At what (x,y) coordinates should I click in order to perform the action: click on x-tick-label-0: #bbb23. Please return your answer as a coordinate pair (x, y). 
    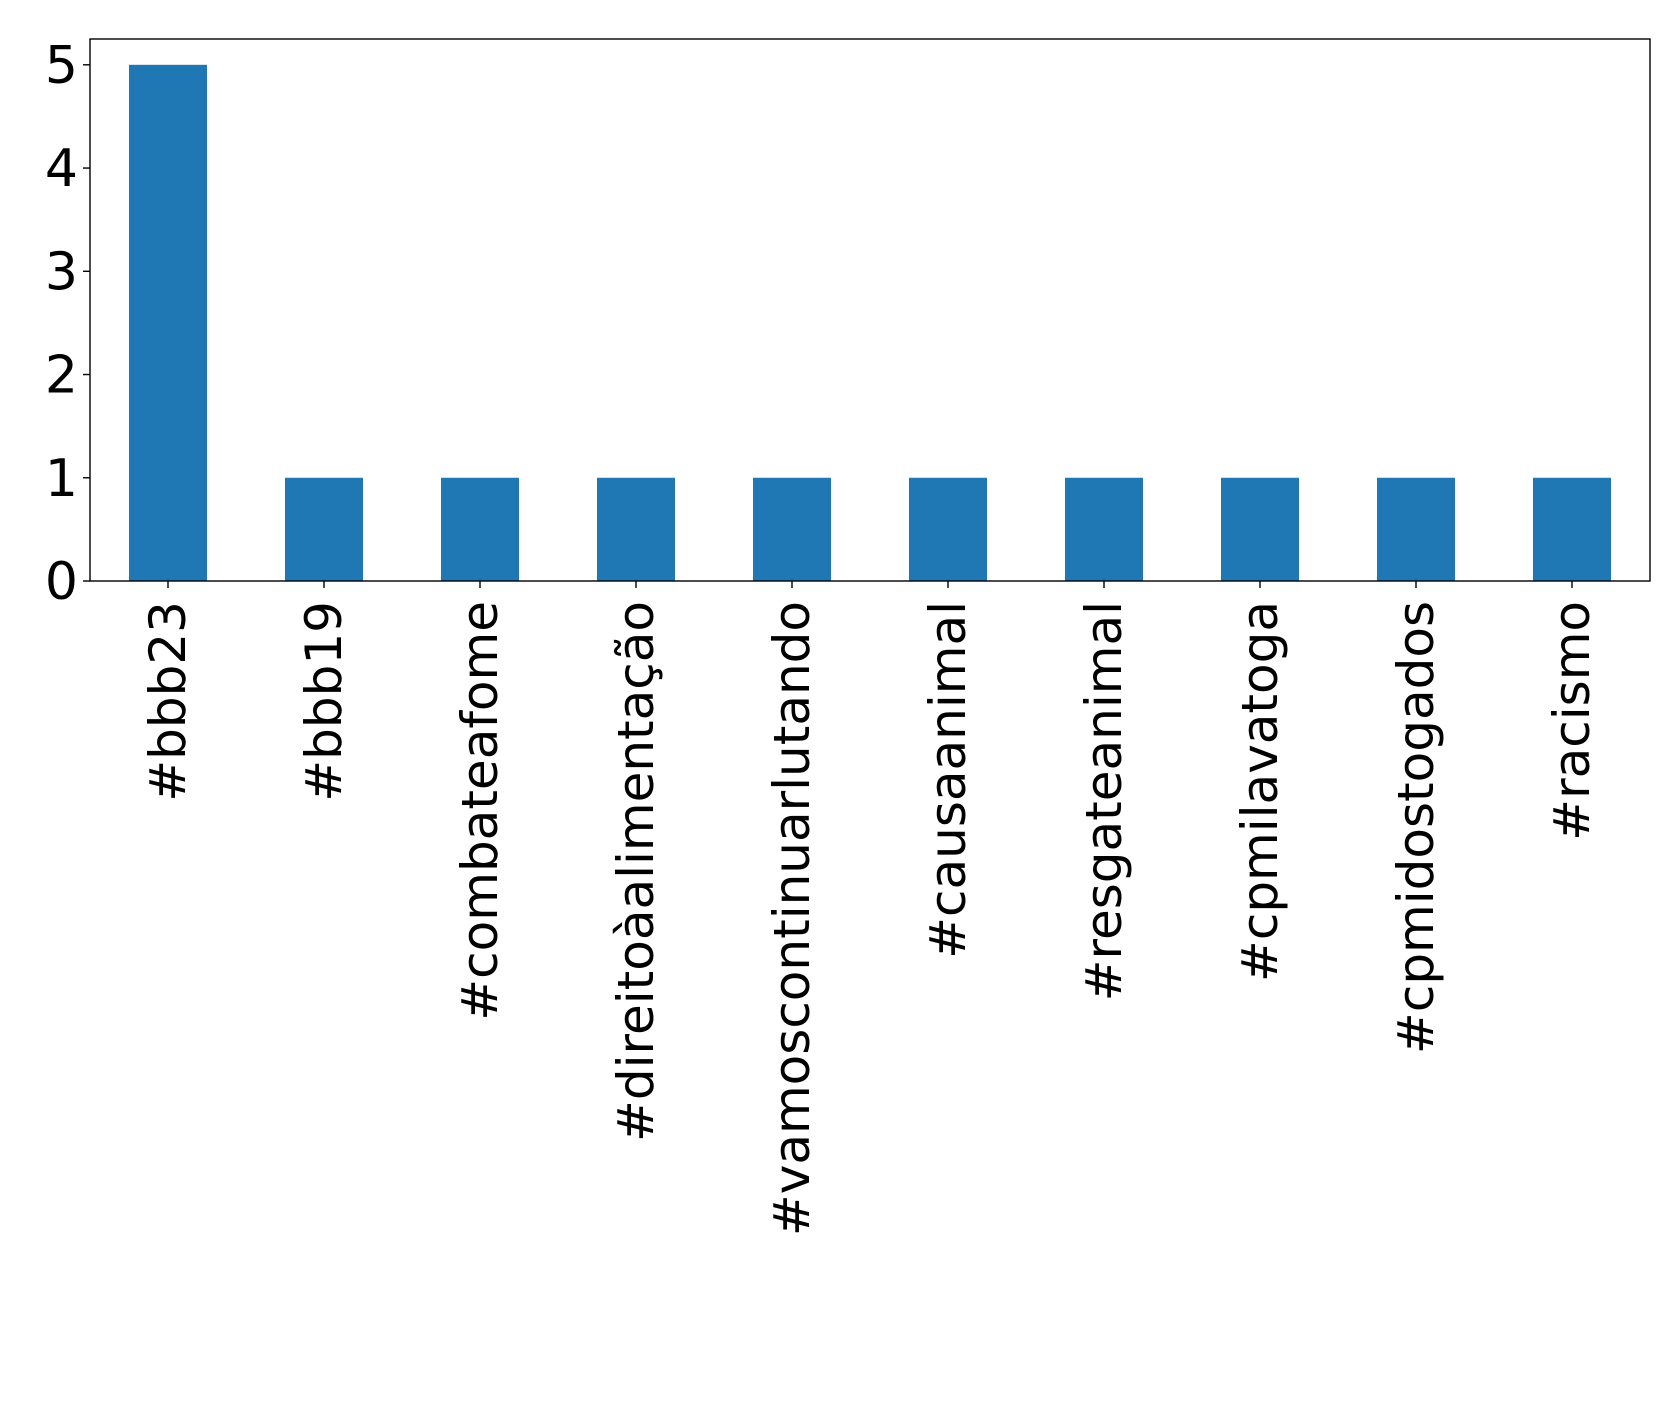
    Looking at the image, I should click on (168, 701).